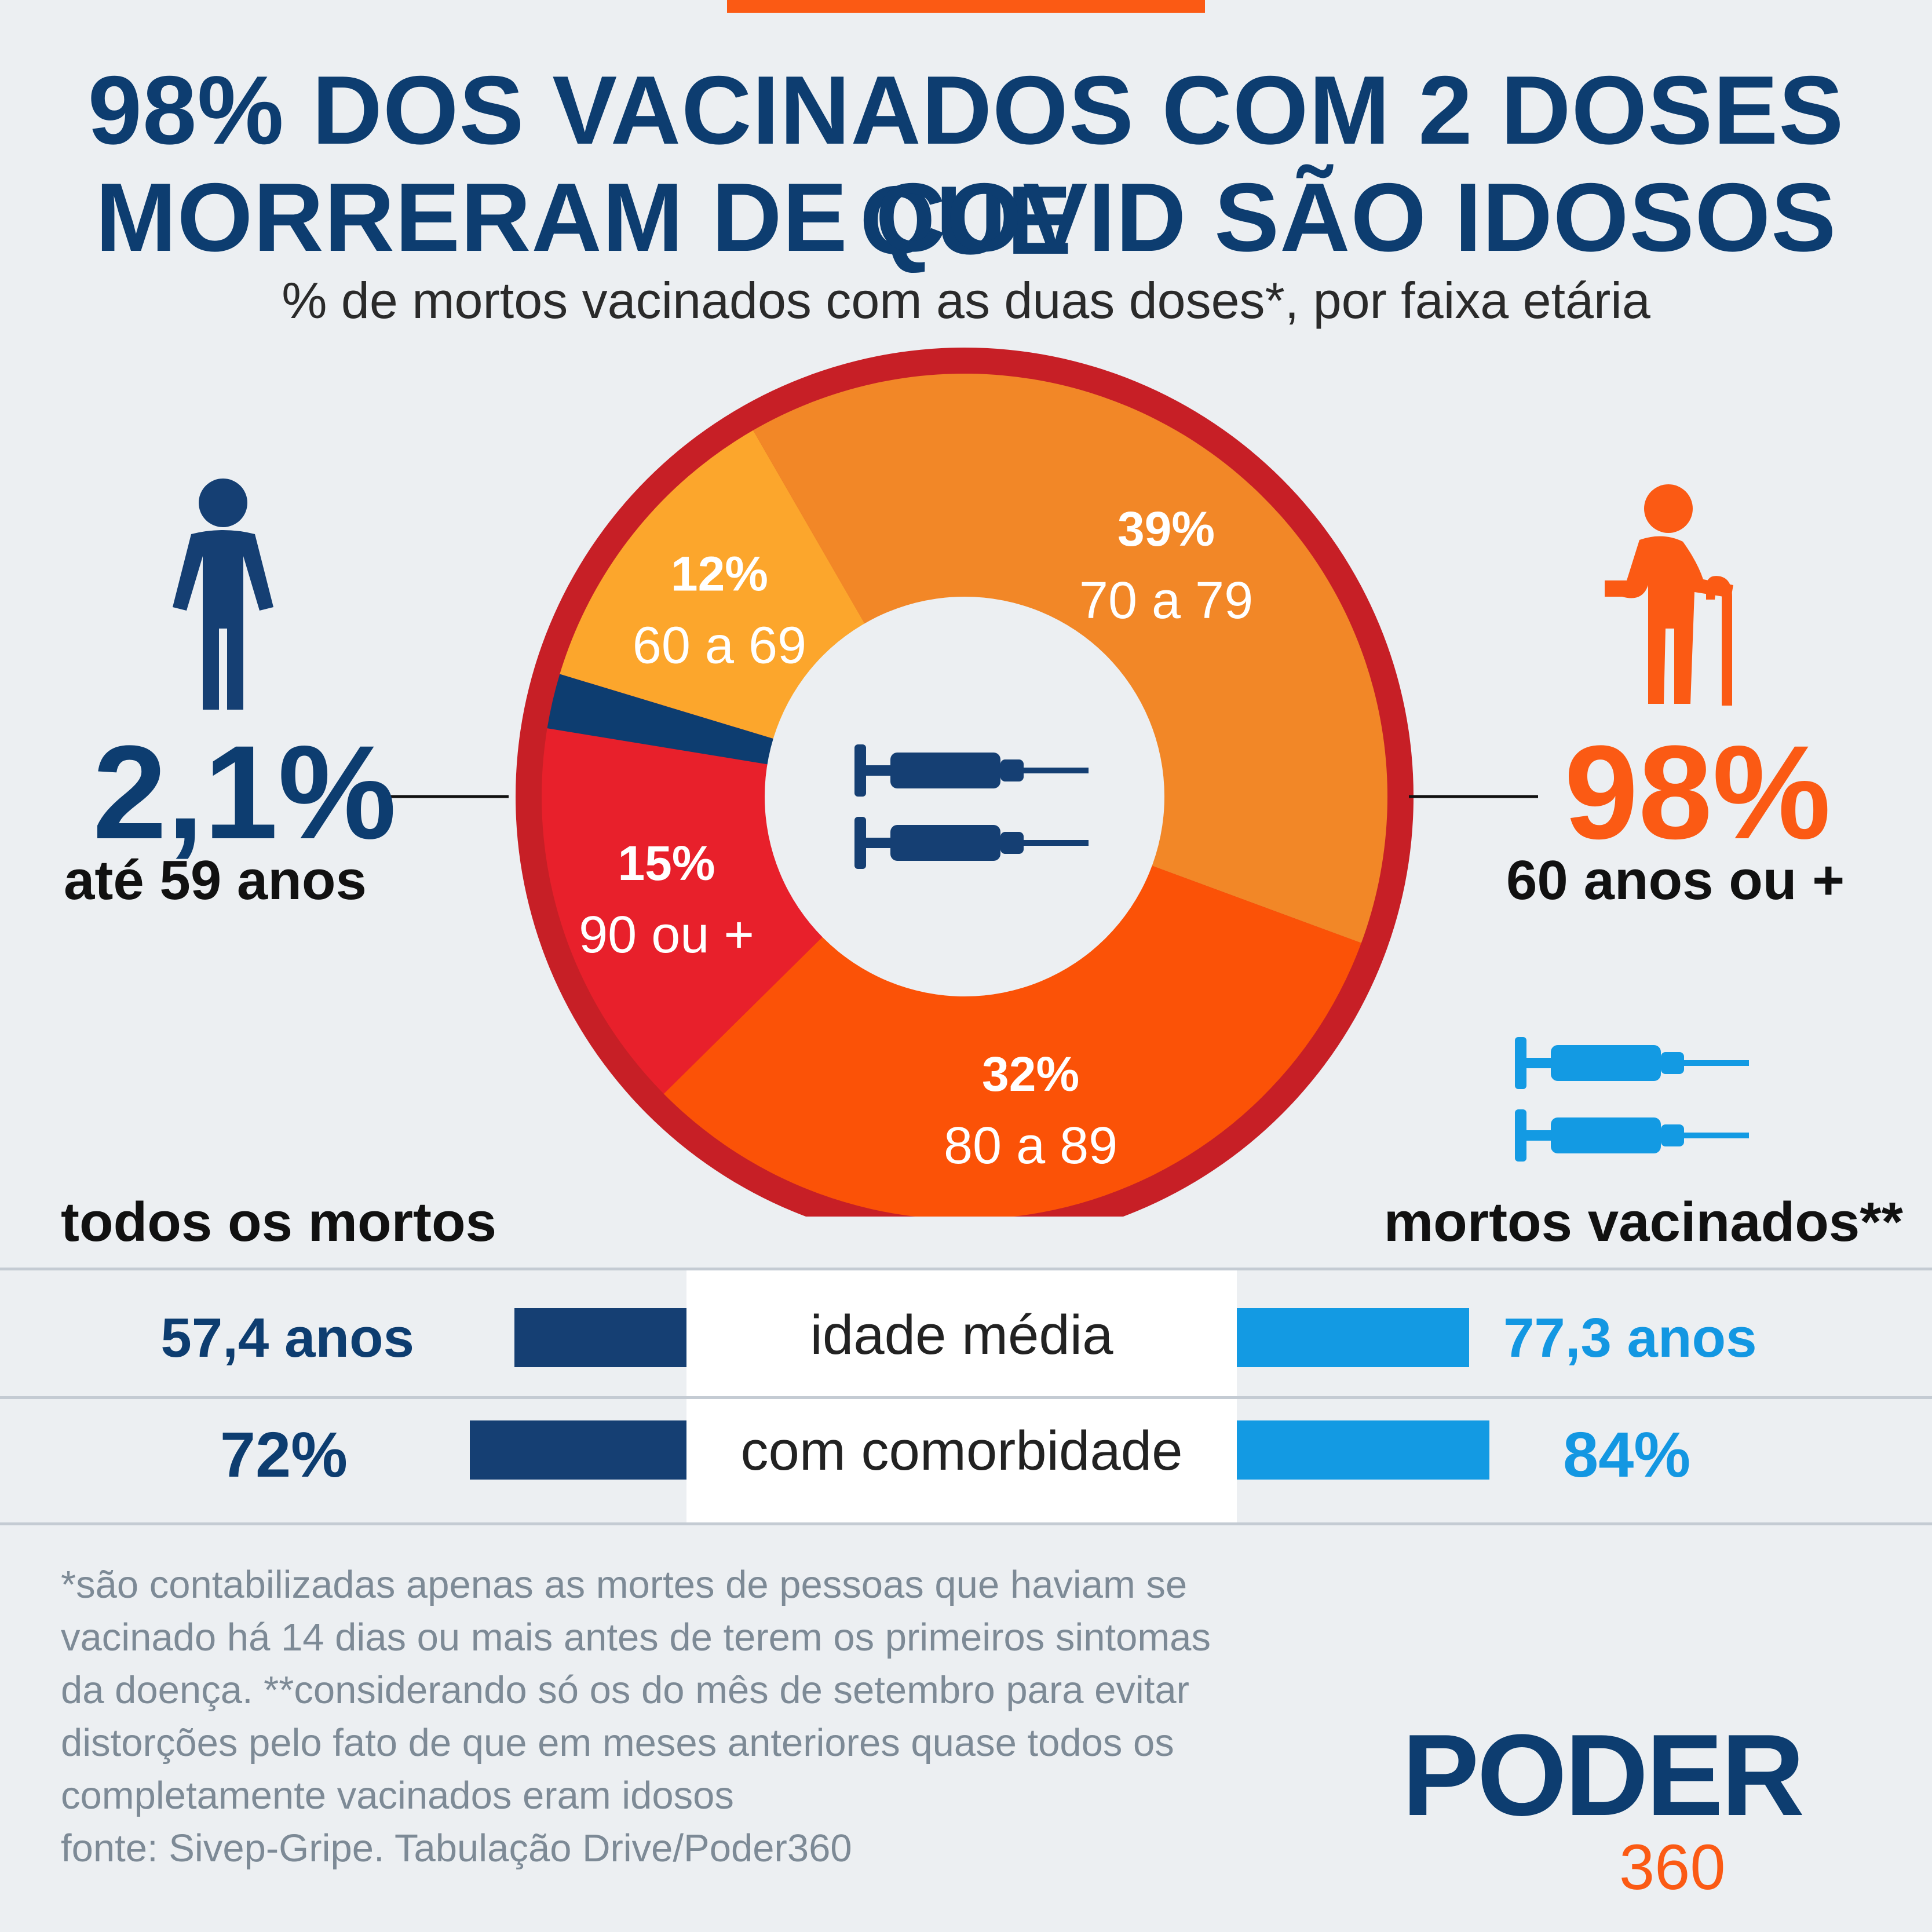  Describe the element at coordinates (1627, 1455) in the screenshot. I see `right-value-comorbidade: 84%` at that location.